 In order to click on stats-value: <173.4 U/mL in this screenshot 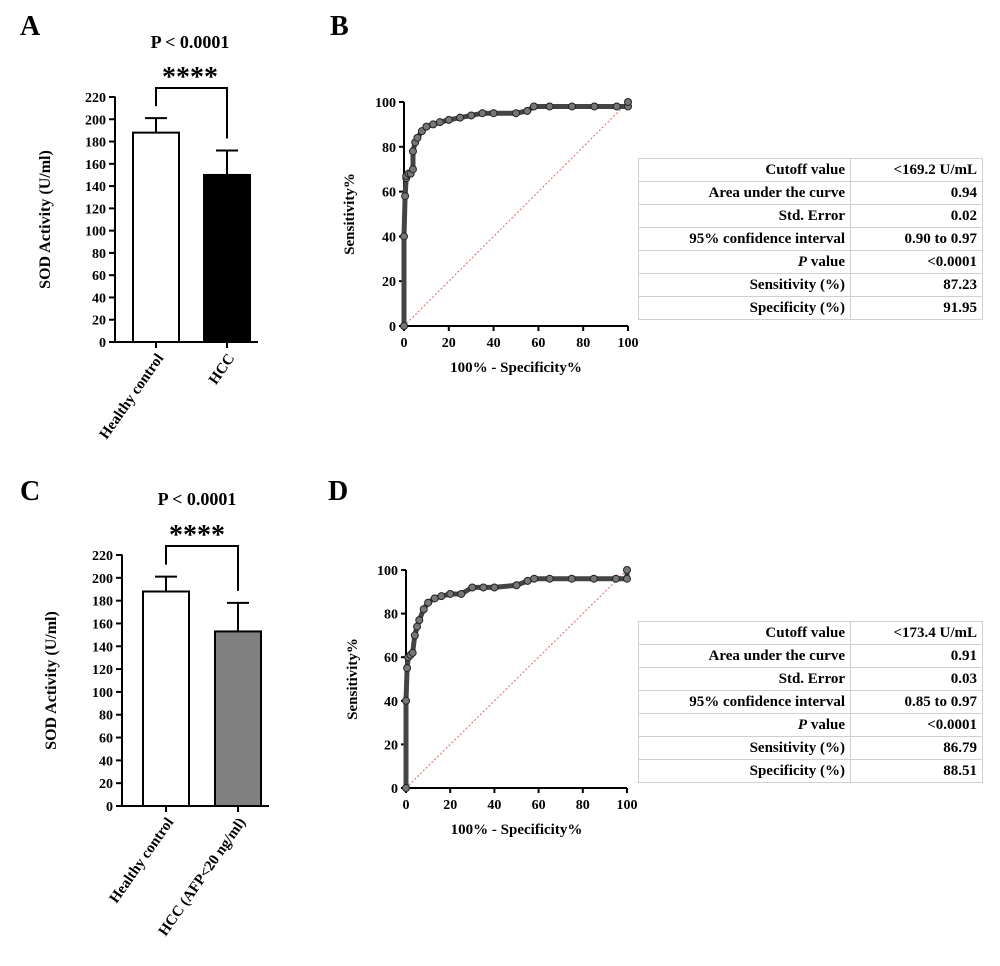, I will do `click(916, 633)`.